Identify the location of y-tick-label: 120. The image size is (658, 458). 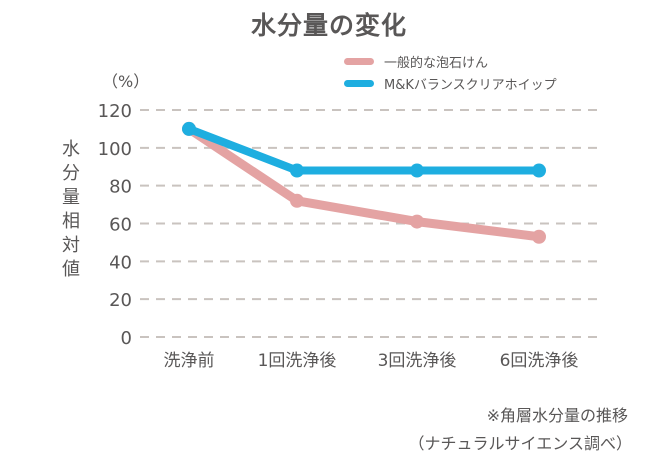
(115, 111).